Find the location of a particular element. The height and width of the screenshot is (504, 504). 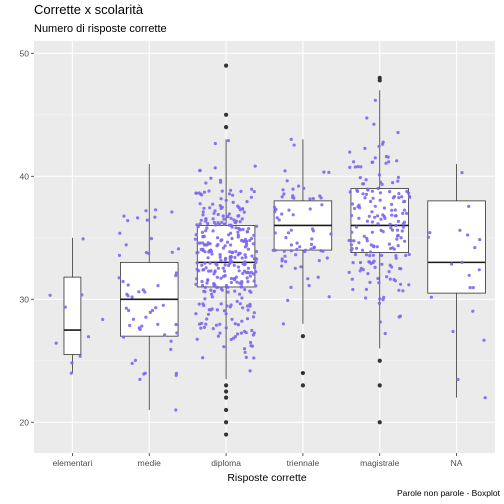

x-tick-label: NA is located at coordinates (457, 463).